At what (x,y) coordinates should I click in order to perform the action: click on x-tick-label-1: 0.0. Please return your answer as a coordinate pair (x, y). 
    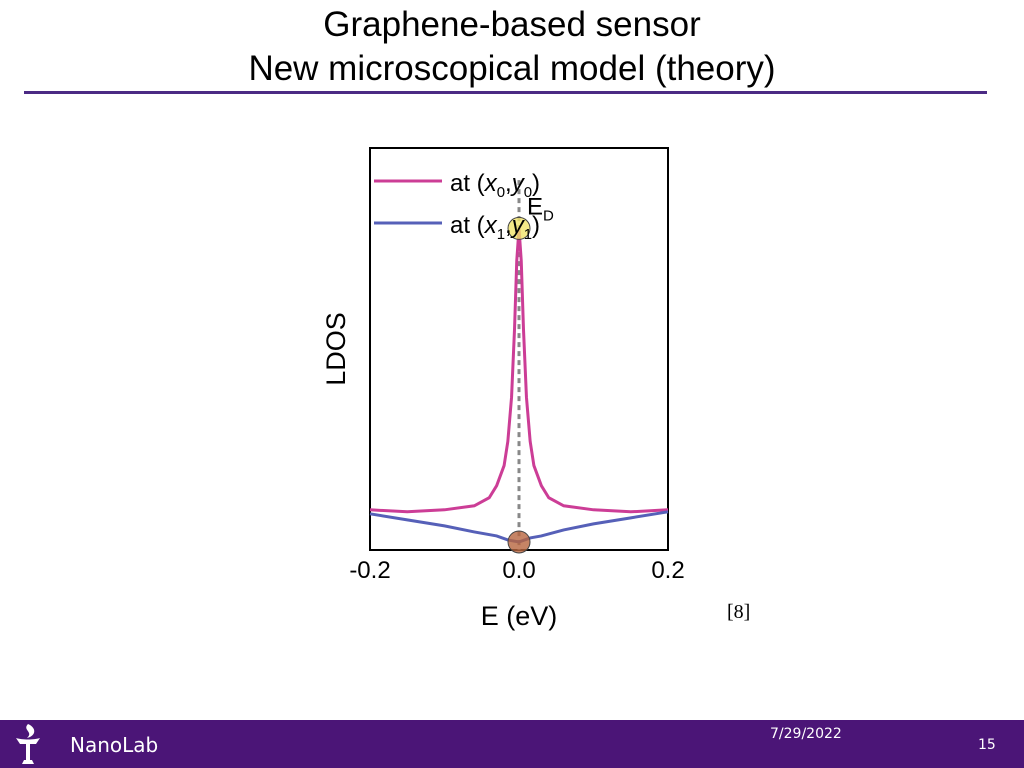
    Looking at the image, I should click on (518, 570).